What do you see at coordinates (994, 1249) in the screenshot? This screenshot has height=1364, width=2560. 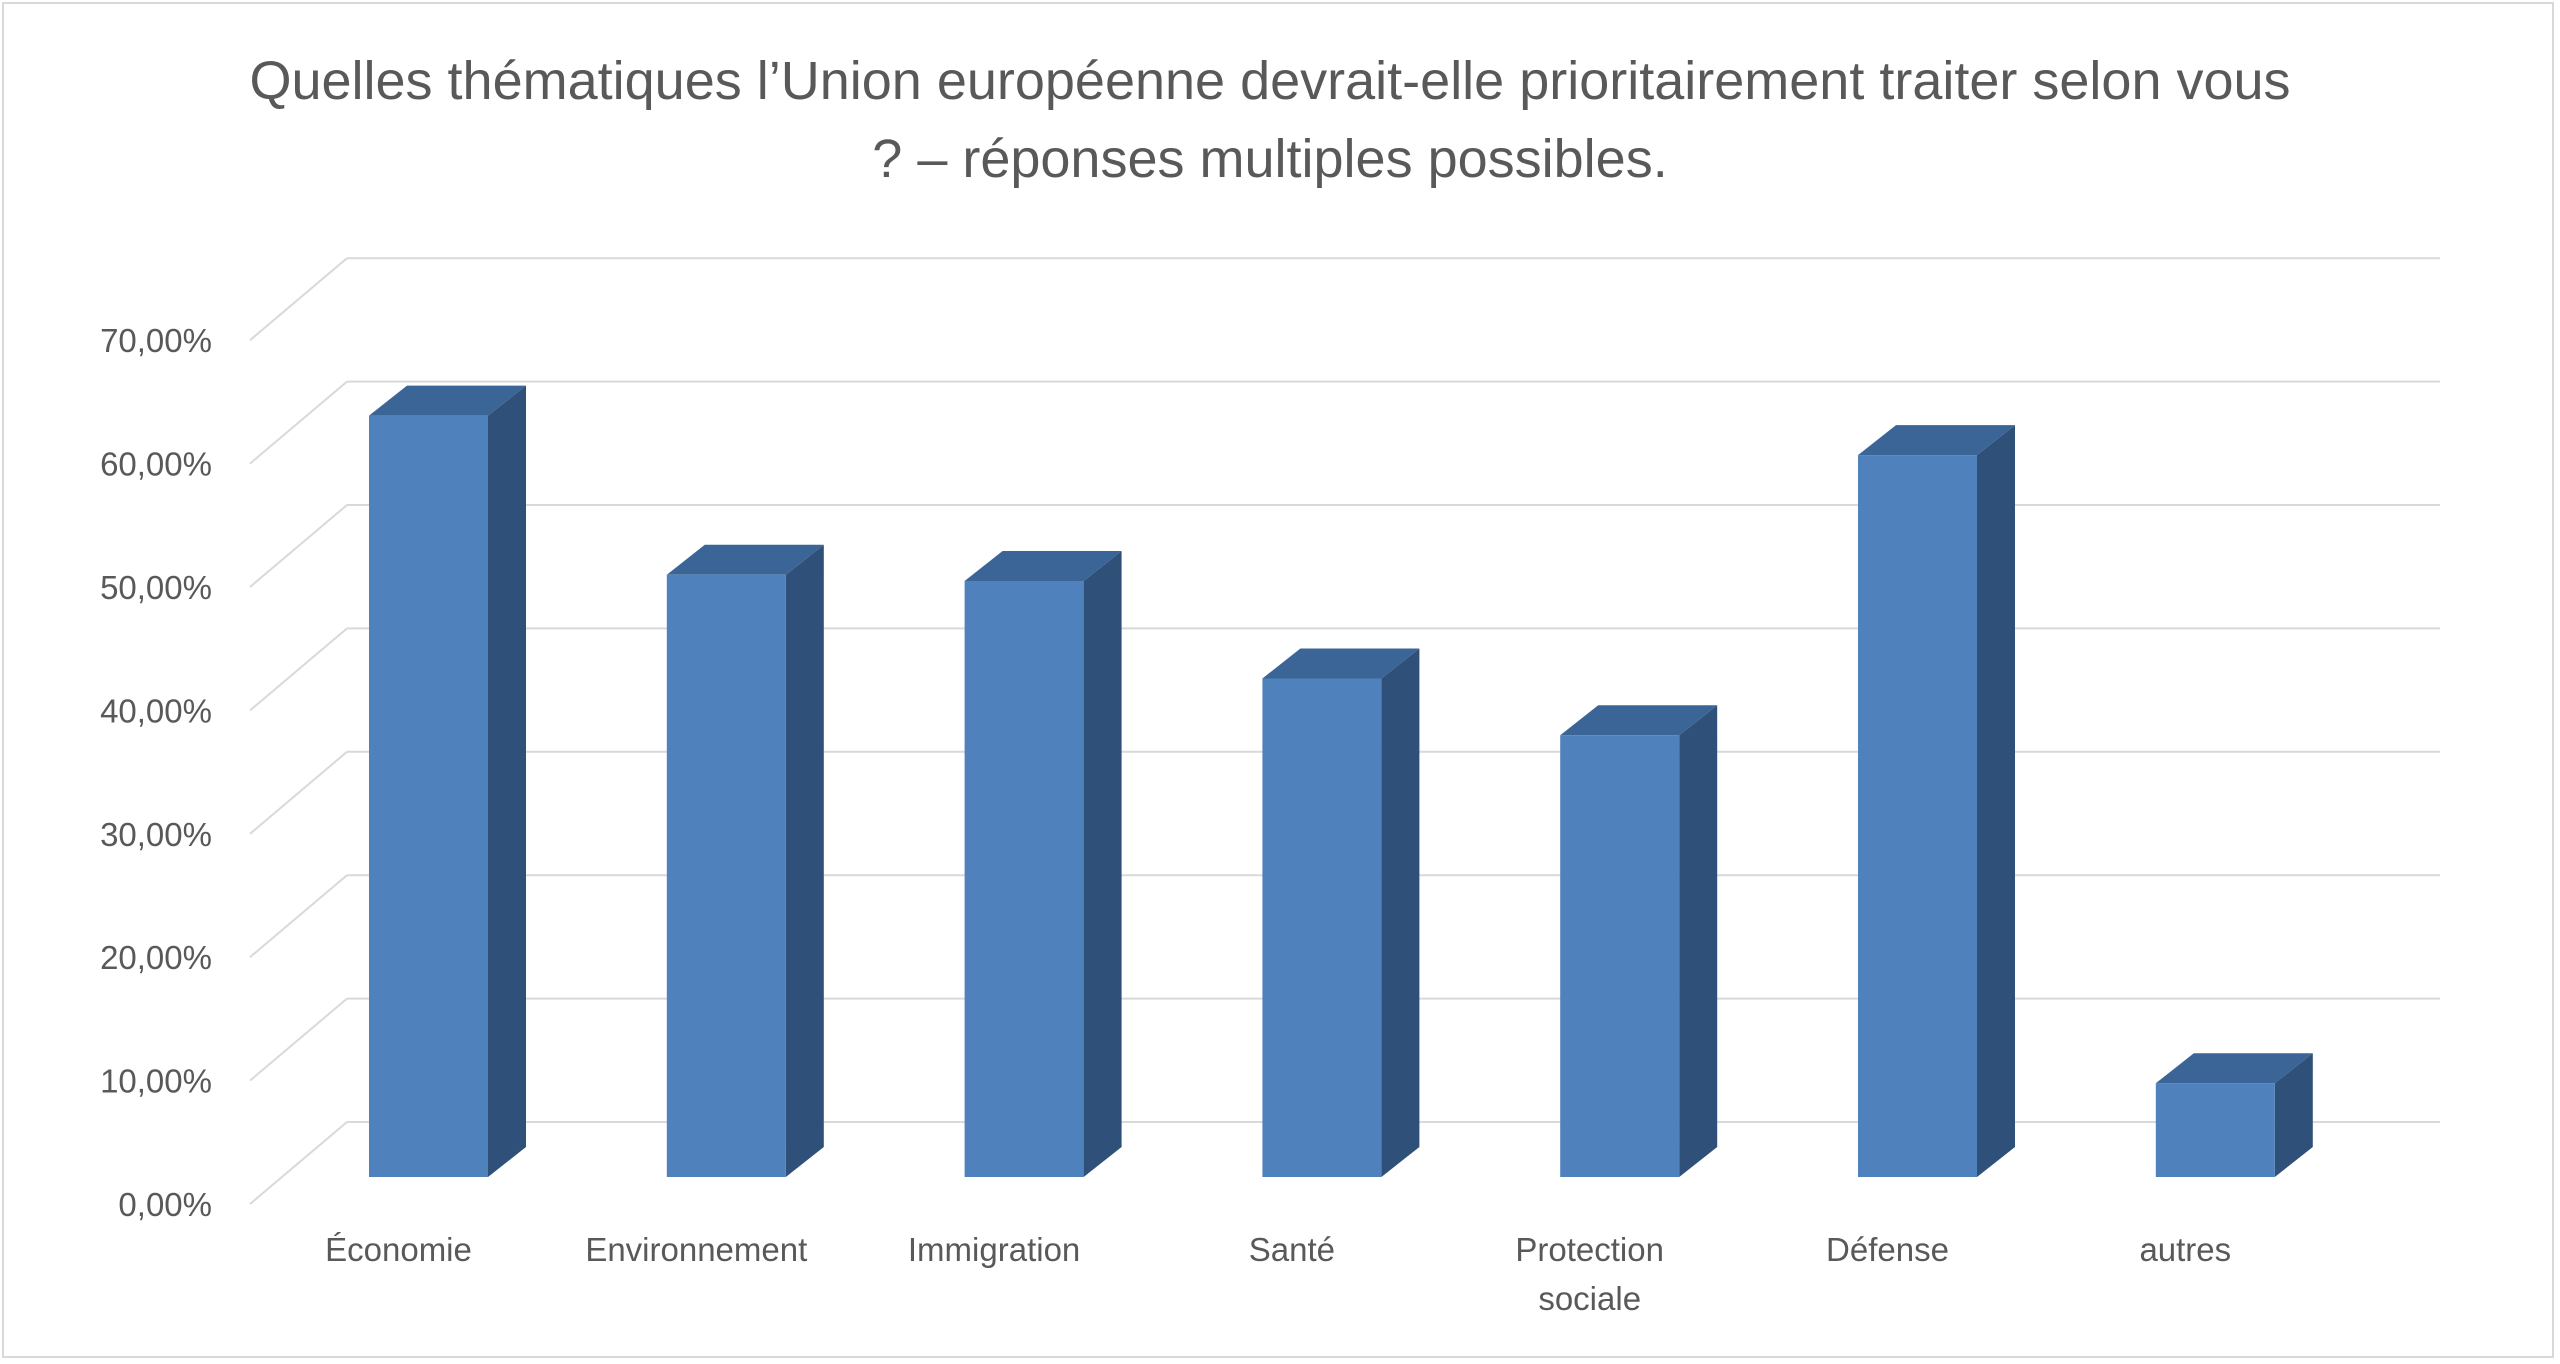 I see `category-label: Immigration` at bounding box center [994, 1249].